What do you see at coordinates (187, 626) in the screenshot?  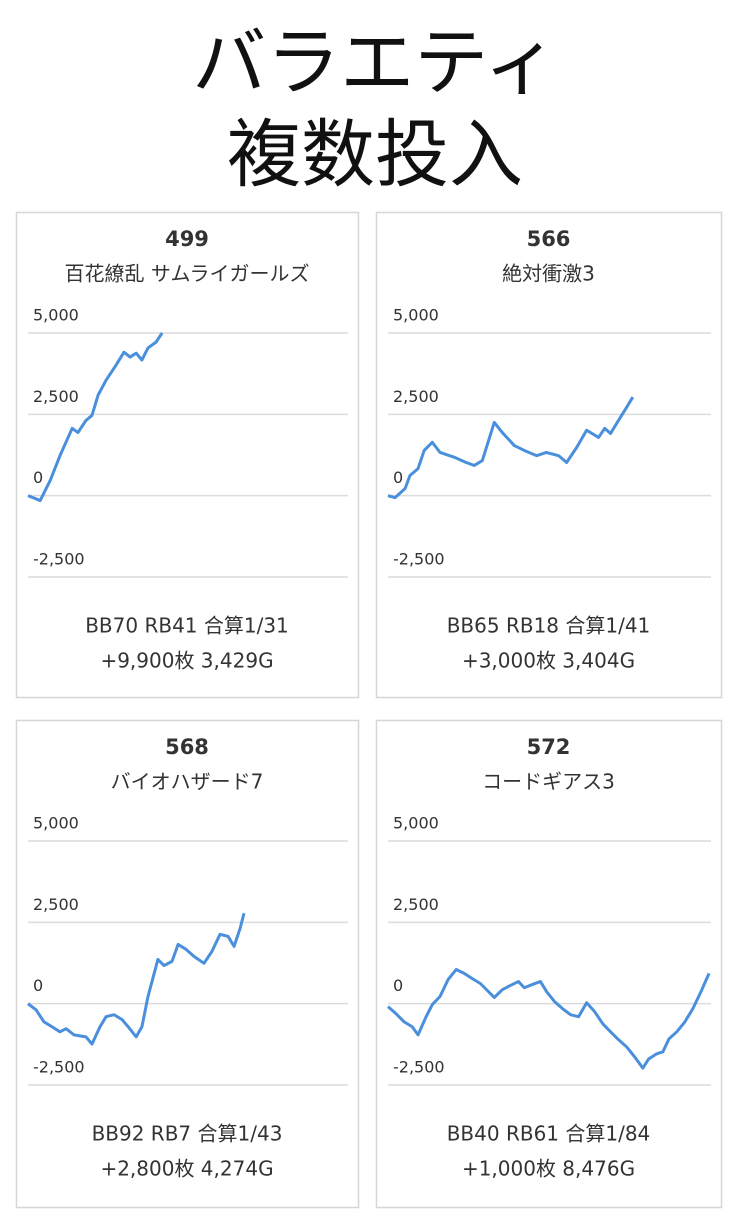 I see `stats-text: BB70 RB41 合算1/31` at bounding box center [187, 626].